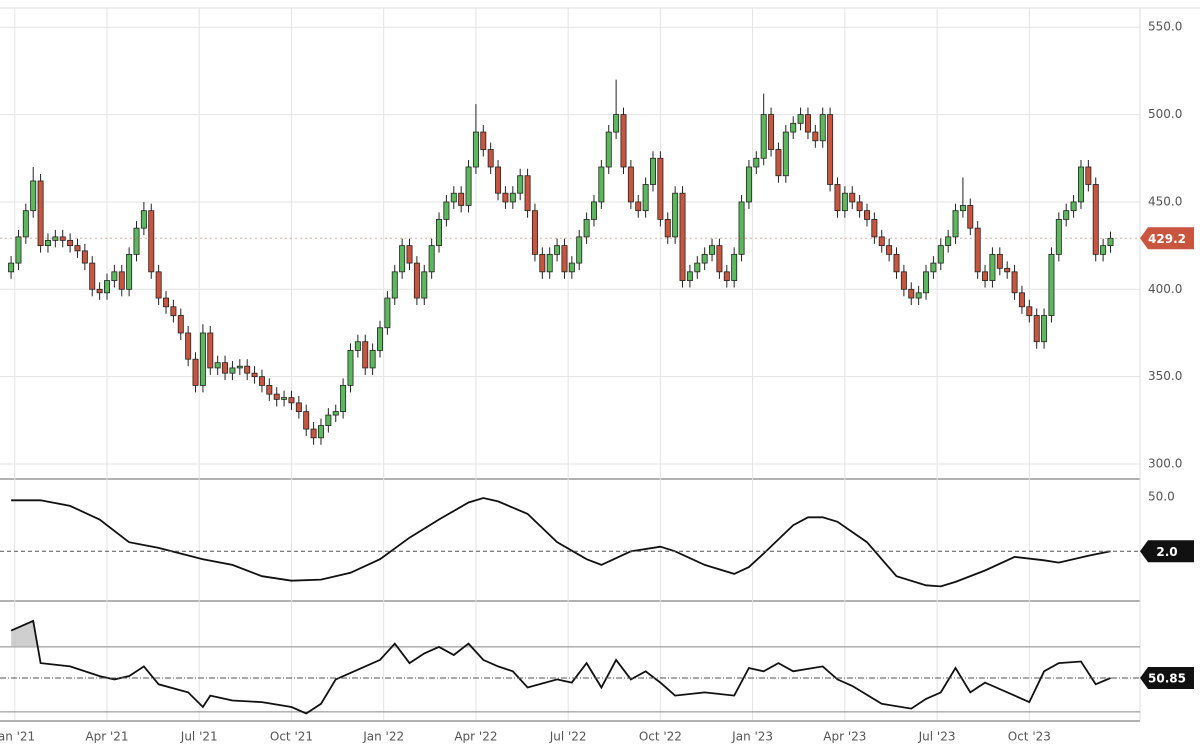 The height and width of the screenshot is (752, 1200). What do you see at coordinates (17, 737) in the screenshot?
I see `x-tick-label: Jan '21` at bounding box center [17, 737].